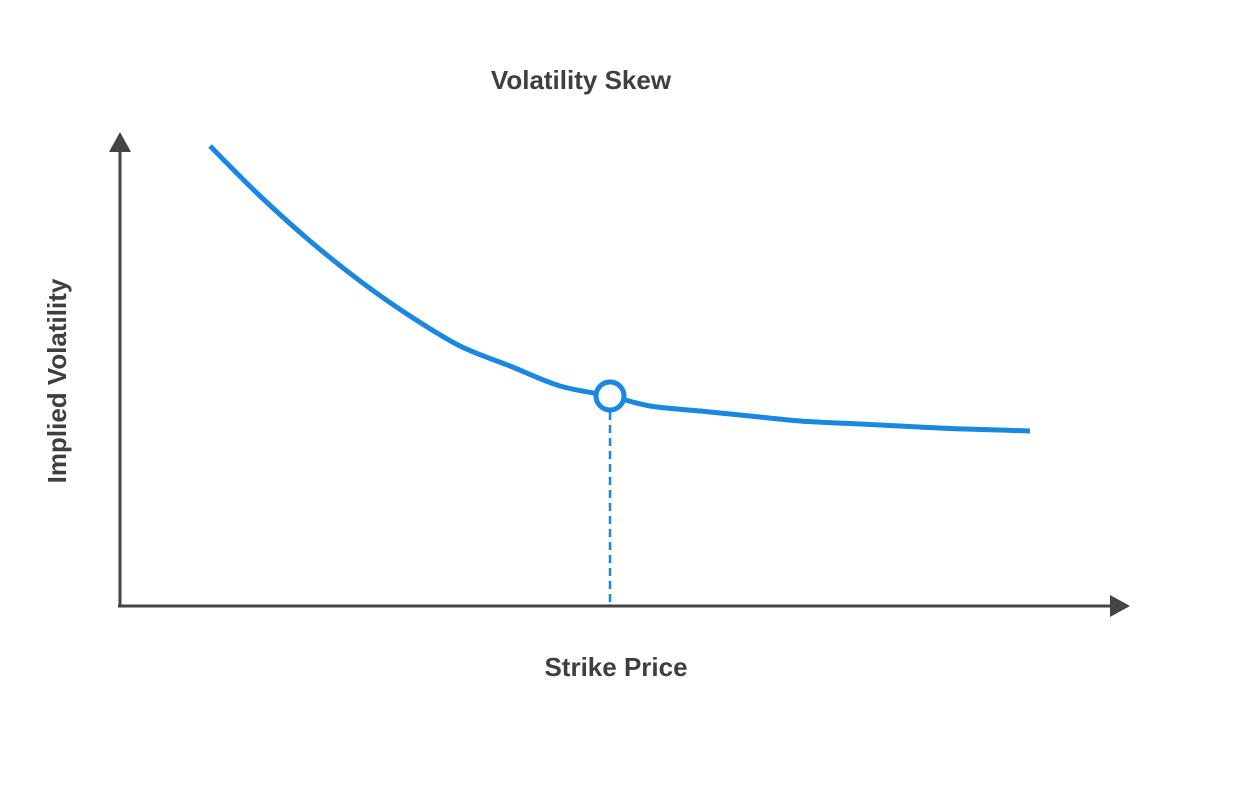 This screenshot has height=788, width=1242. I want to click on y-axis-label: Implied Volatility, so click(57, 380).